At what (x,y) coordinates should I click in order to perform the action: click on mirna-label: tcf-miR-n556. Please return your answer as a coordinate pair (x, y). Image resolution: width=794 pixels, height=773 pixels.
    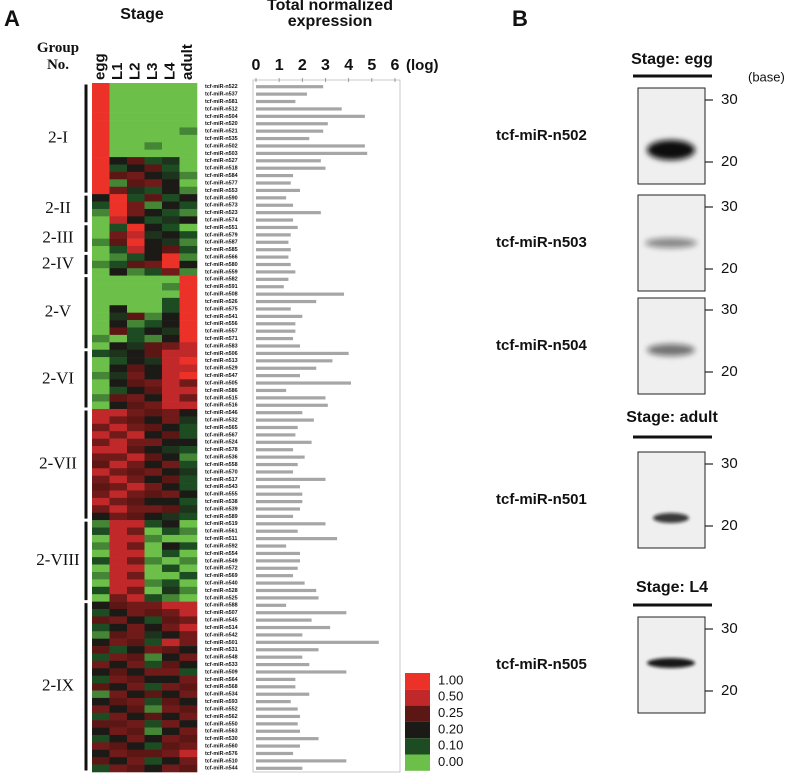
    Looking at the image, I should click on (221, 324).